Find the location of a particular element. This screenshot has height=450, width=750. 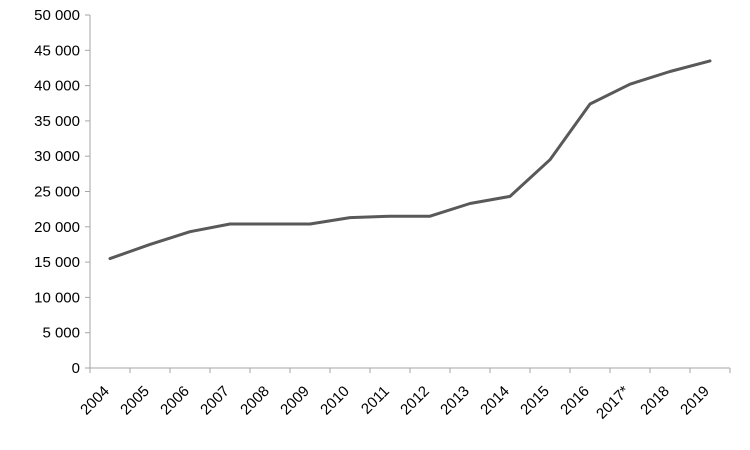

y-axis-tick-label: 25 000 is located at coordinates (57, 192).